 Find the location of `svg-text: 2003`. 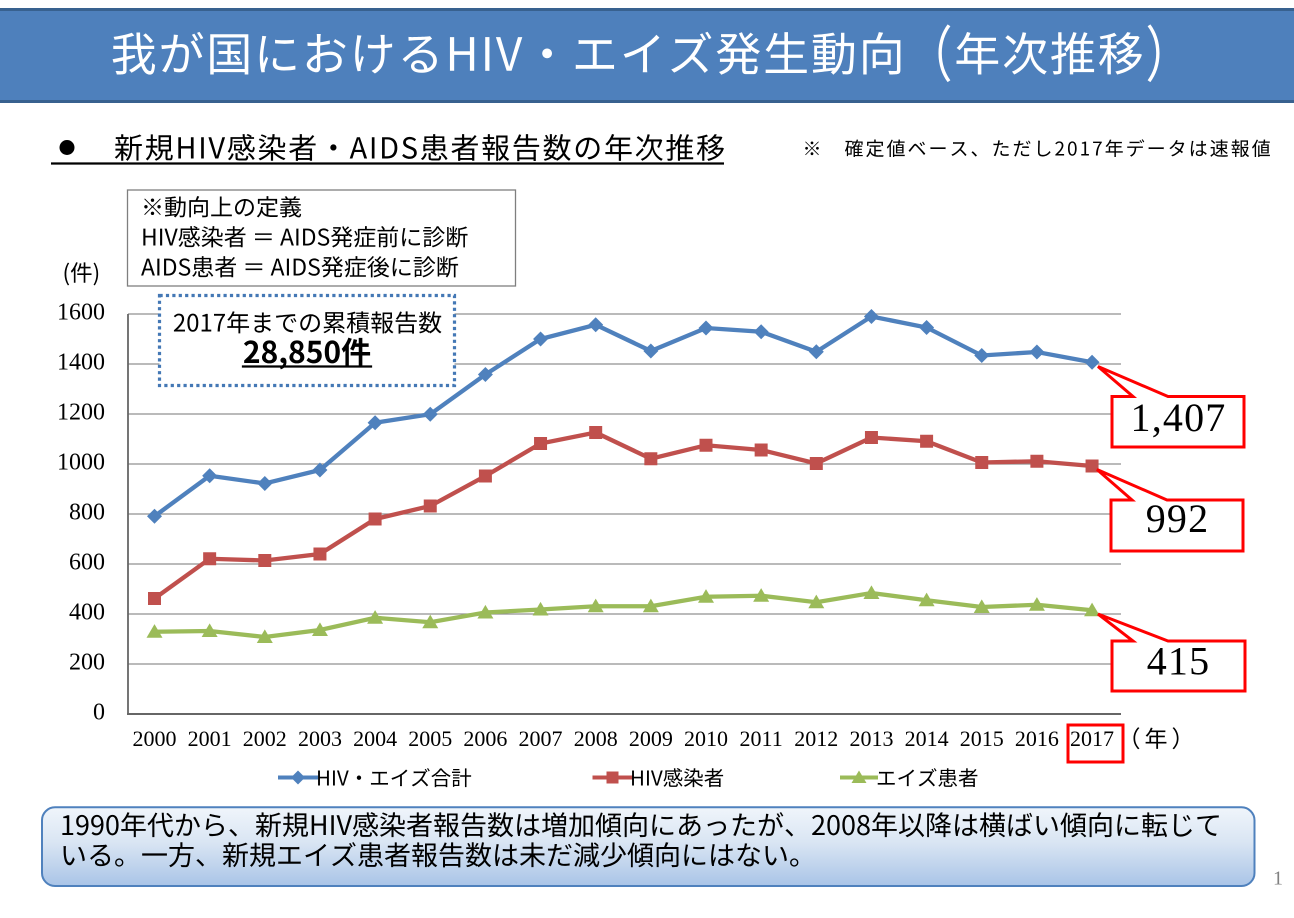

svg-text: 2003 is located at coordinates (320, 738).